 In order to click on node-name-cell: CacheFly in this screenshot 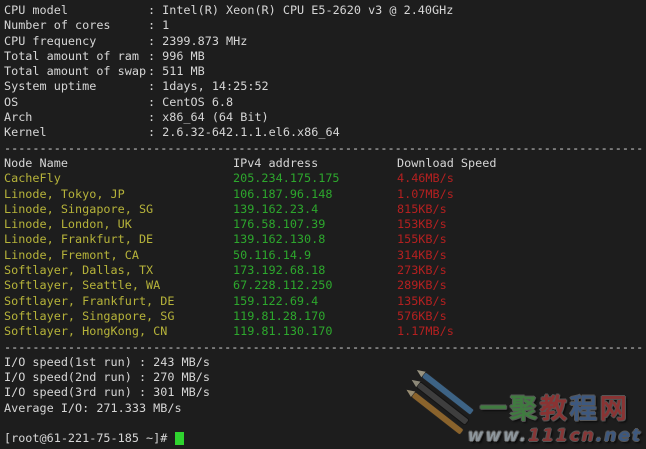, I will do `click(32, 178)`.